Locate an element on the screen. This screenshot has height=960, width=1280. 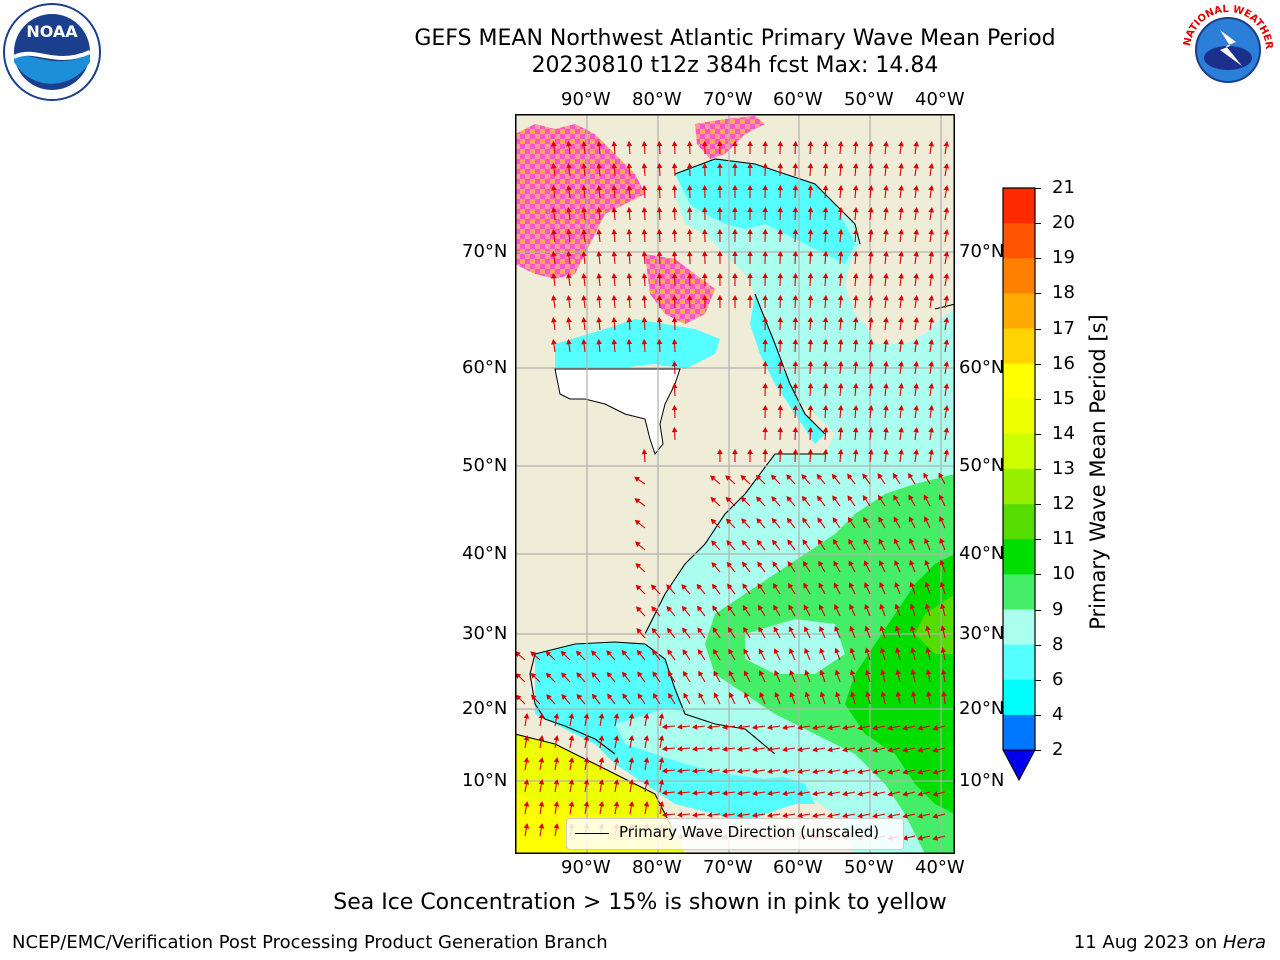
colorbar-tick-label: 15 is located at coordinates (1063, 398).